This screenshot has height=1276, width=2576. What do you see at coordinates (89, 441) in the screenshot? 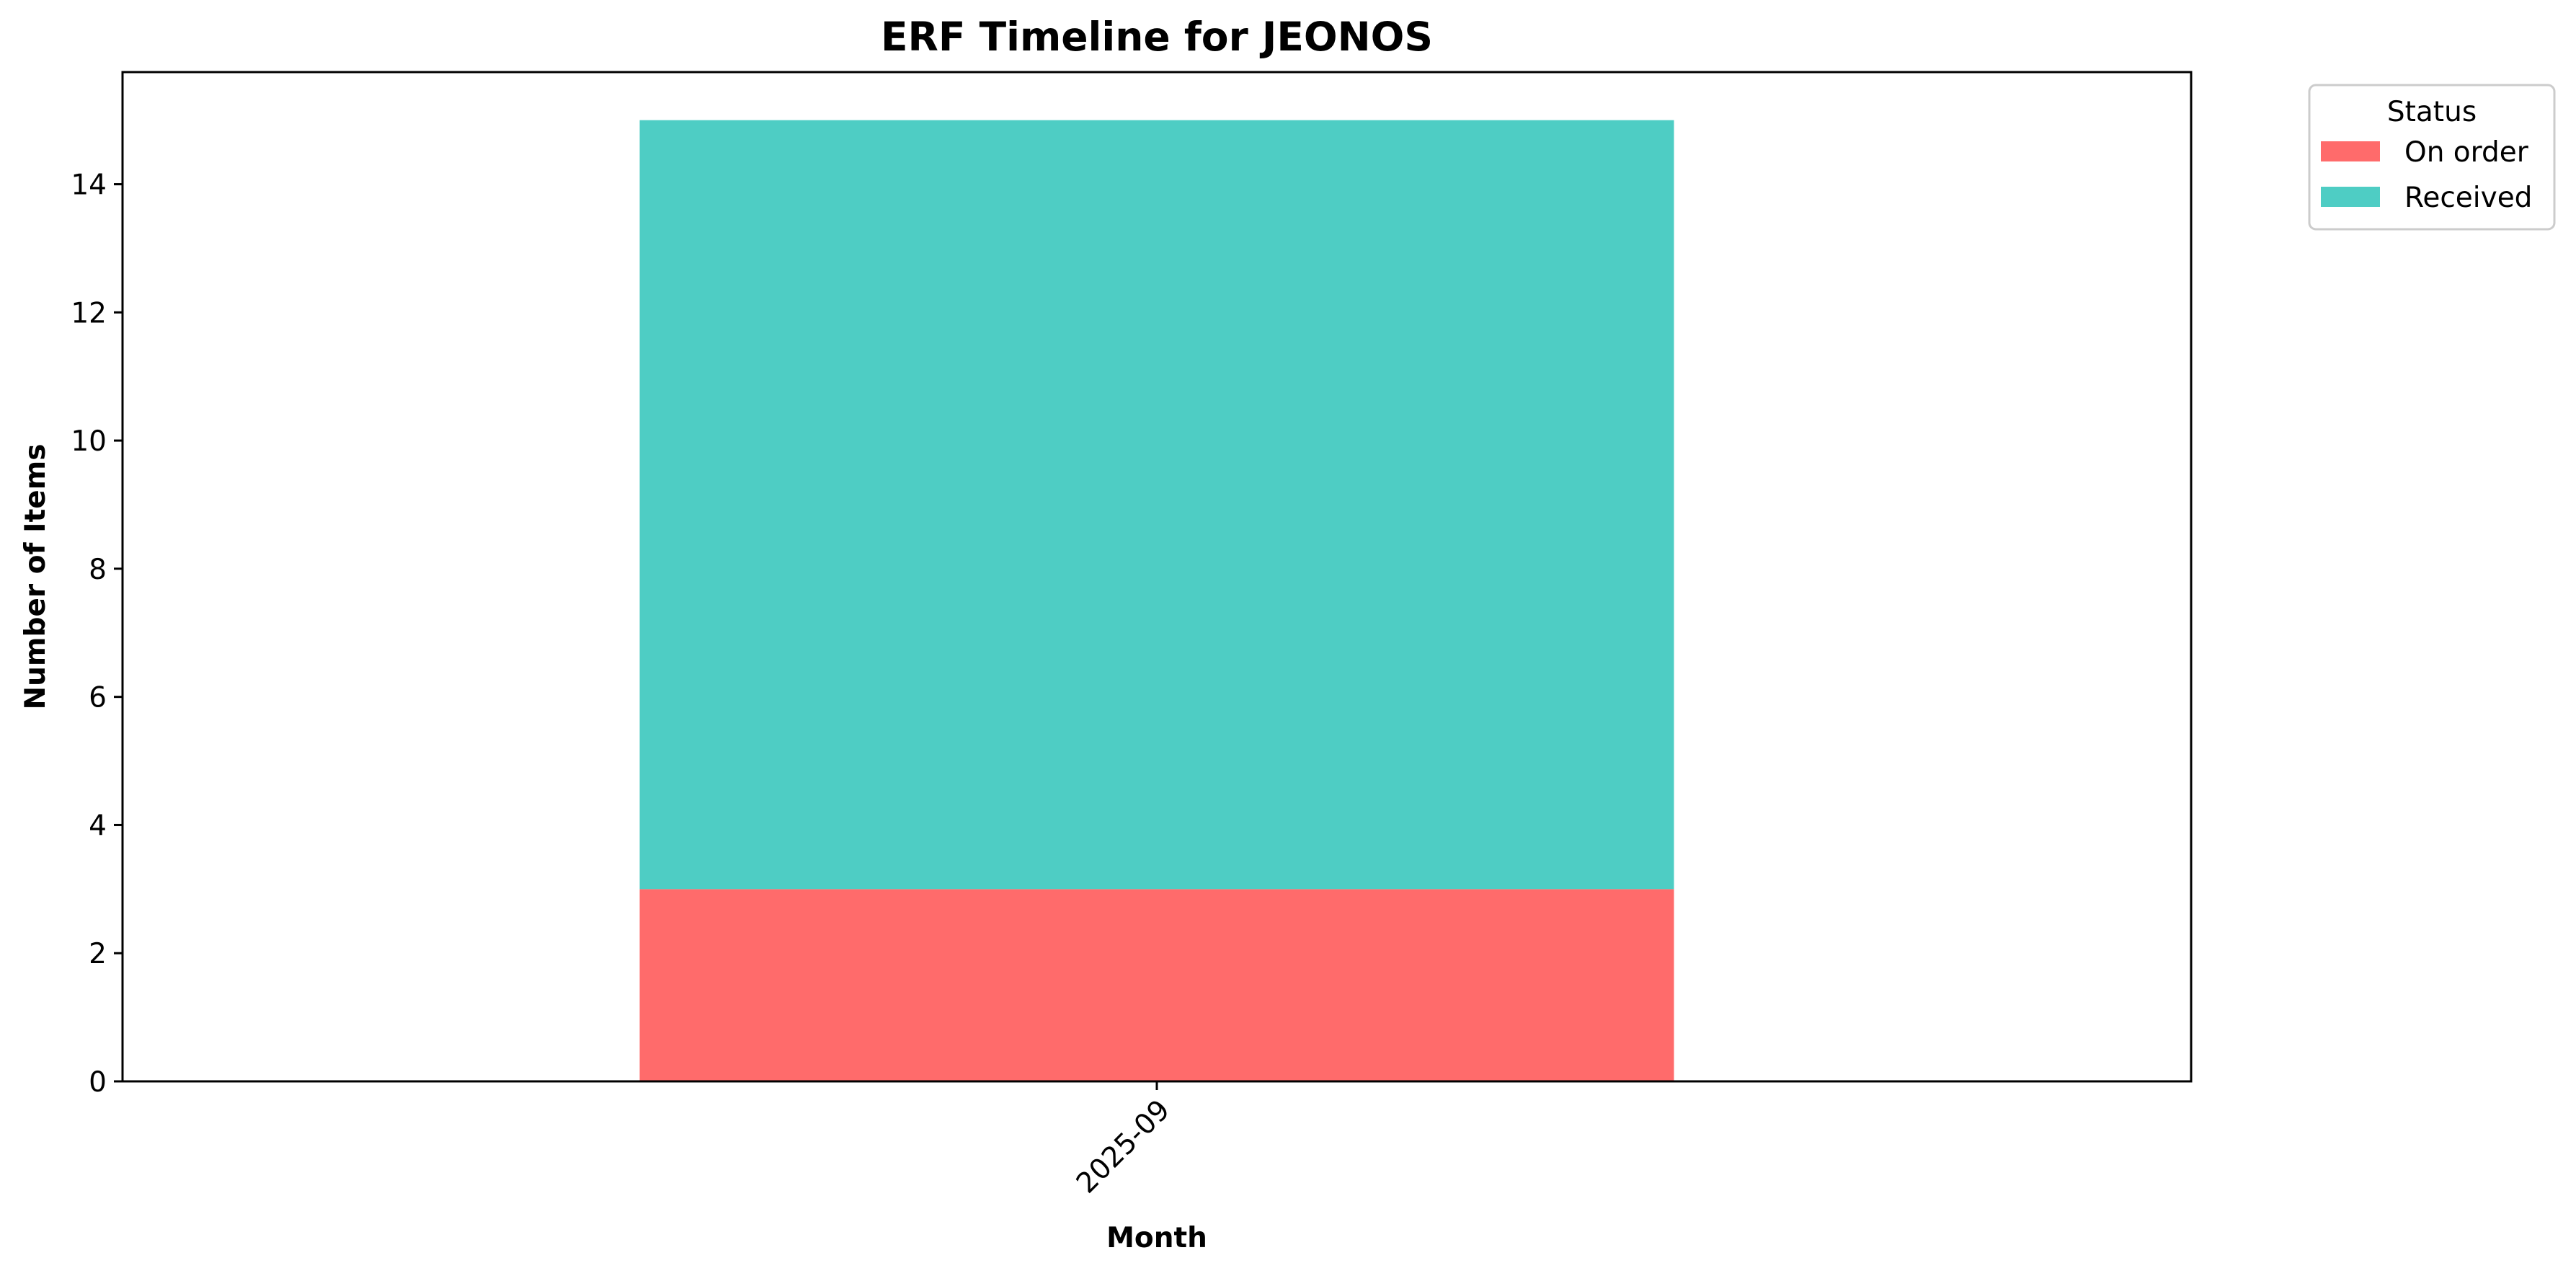
I see `y-tick-label: 10` at bounding box center [89, 441].